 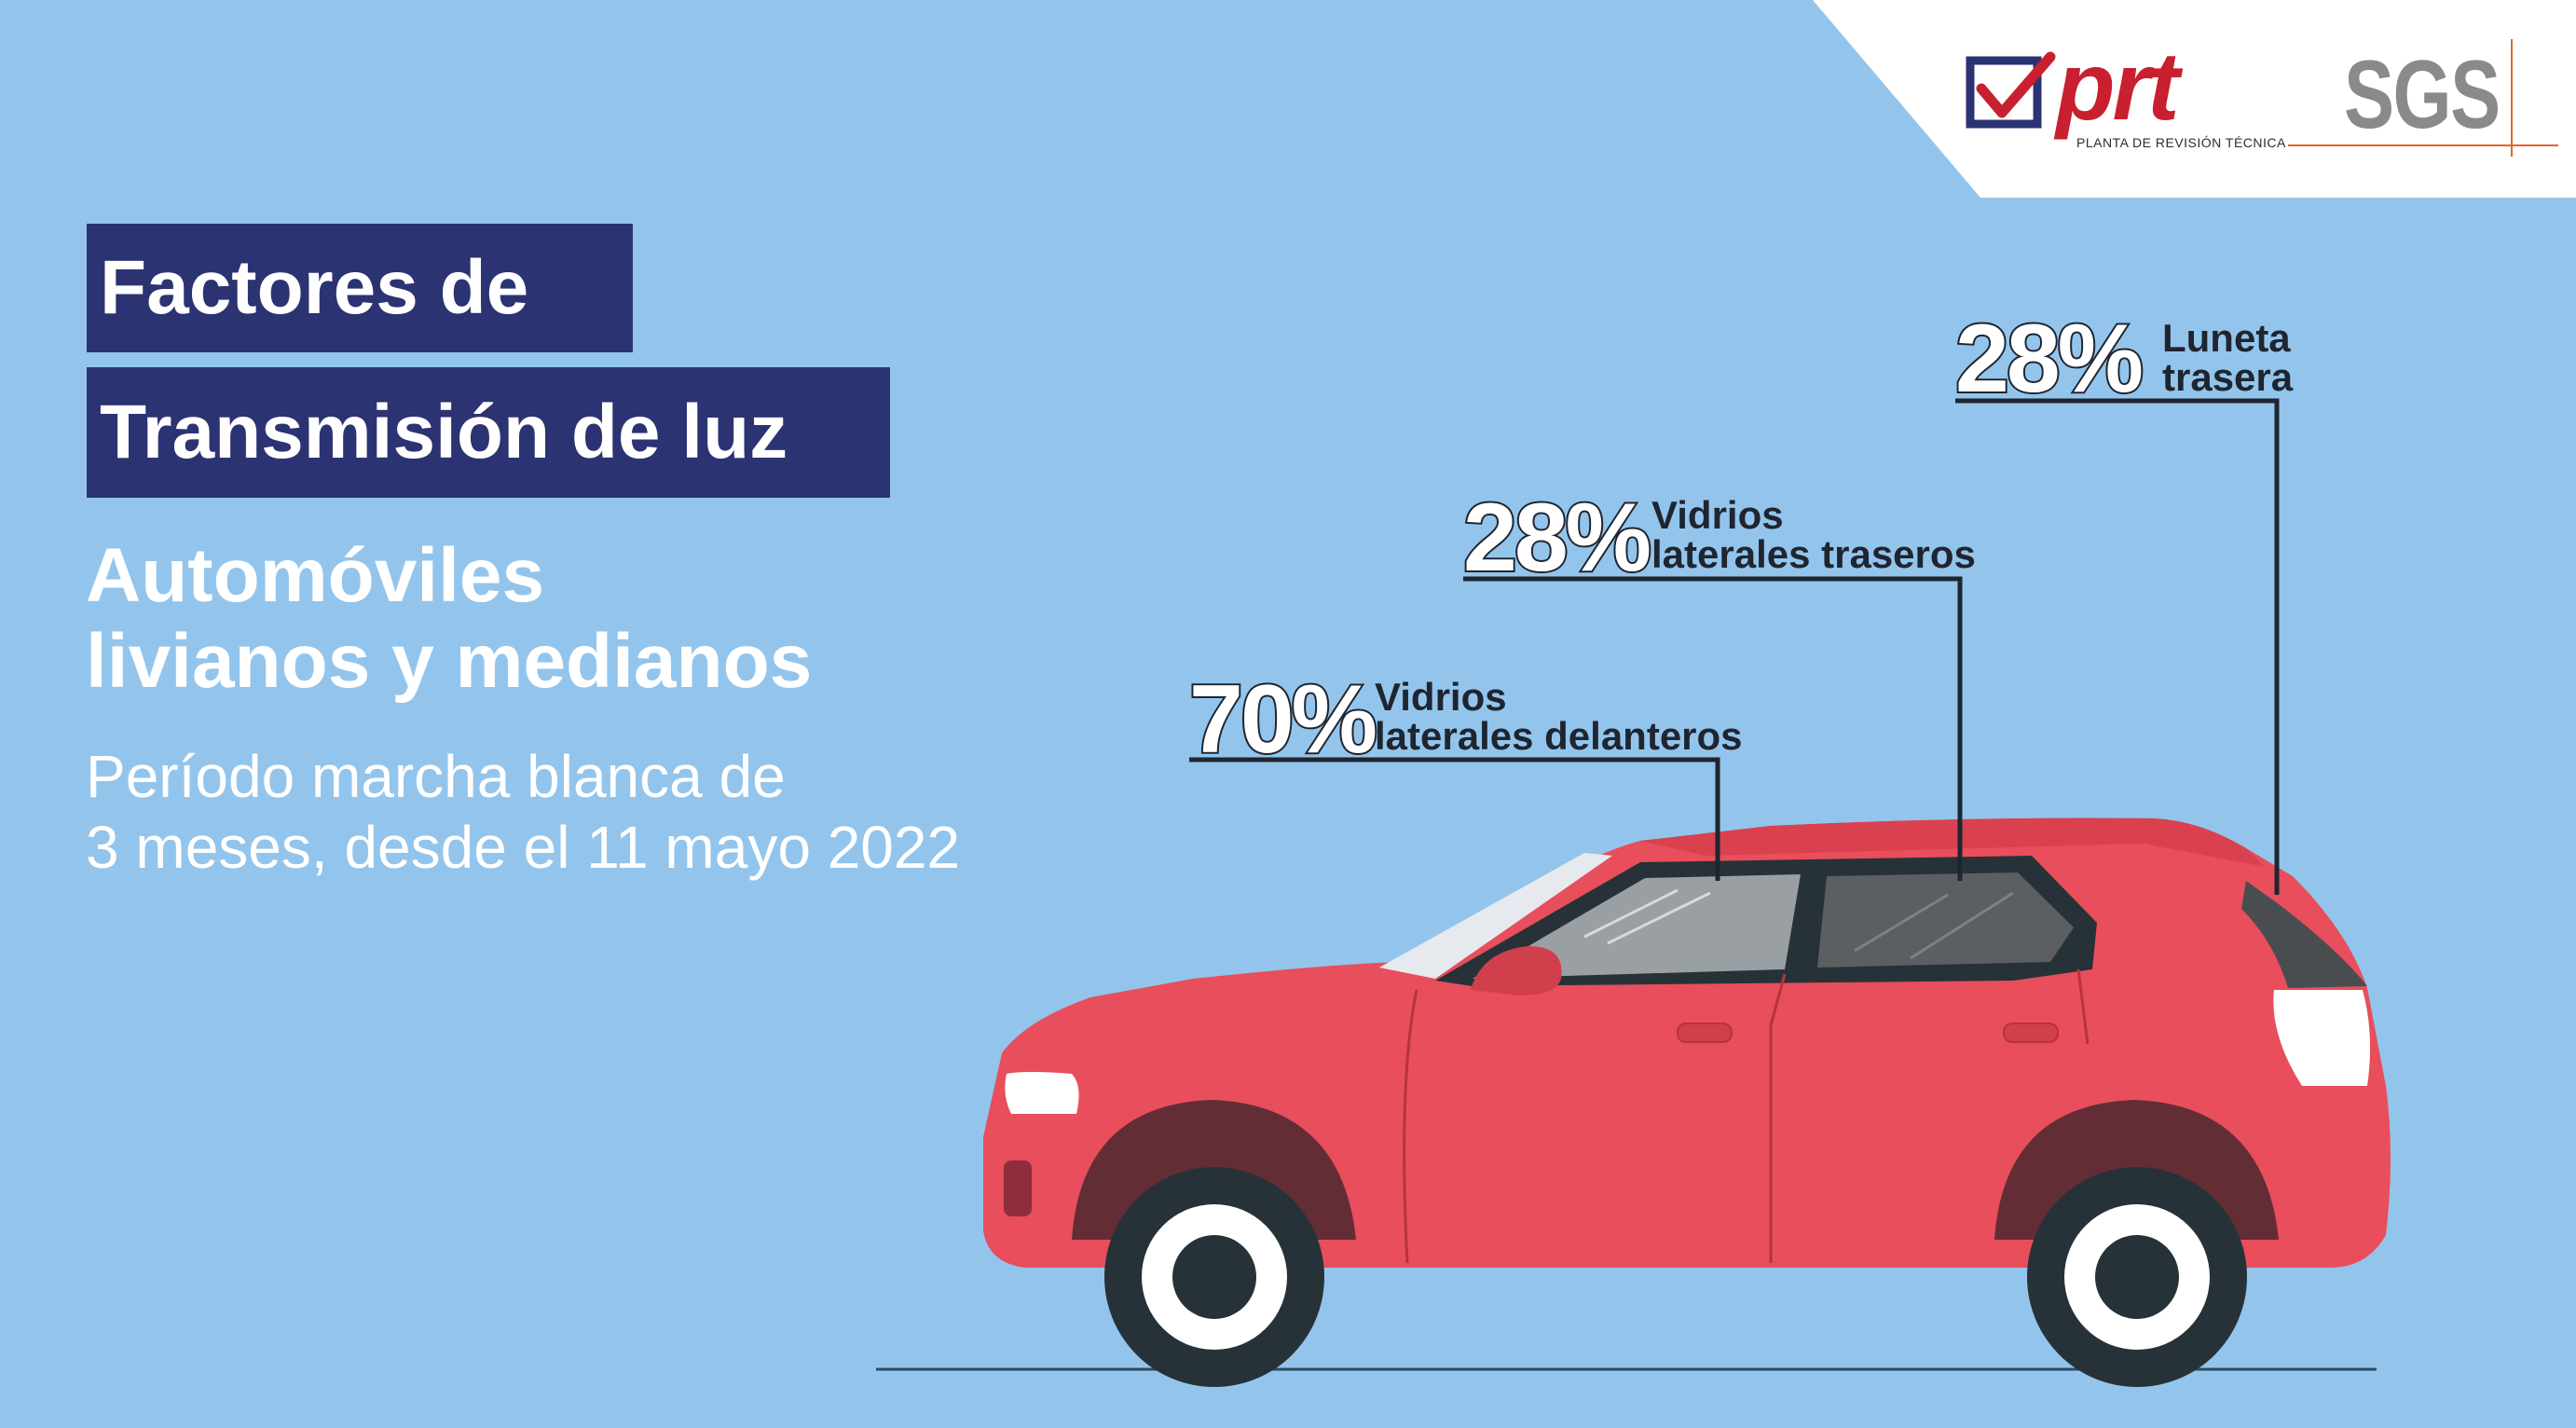 I want to click on label-rear-side-percent: 28%, so click(x=1557, y=538).